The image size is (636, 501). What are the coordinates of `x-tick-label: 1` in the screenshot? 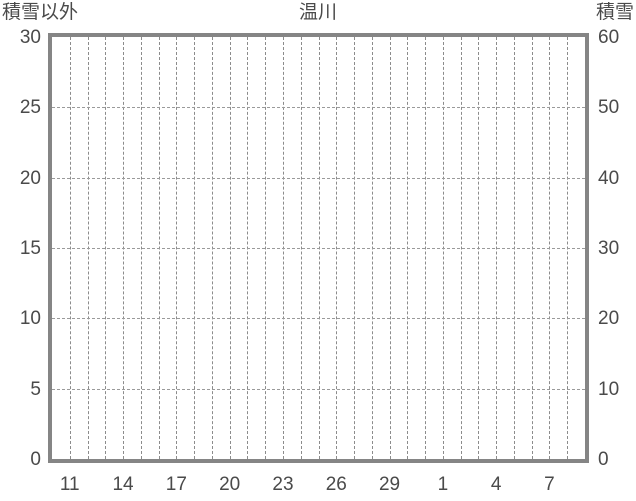 It's located at (443, 484).